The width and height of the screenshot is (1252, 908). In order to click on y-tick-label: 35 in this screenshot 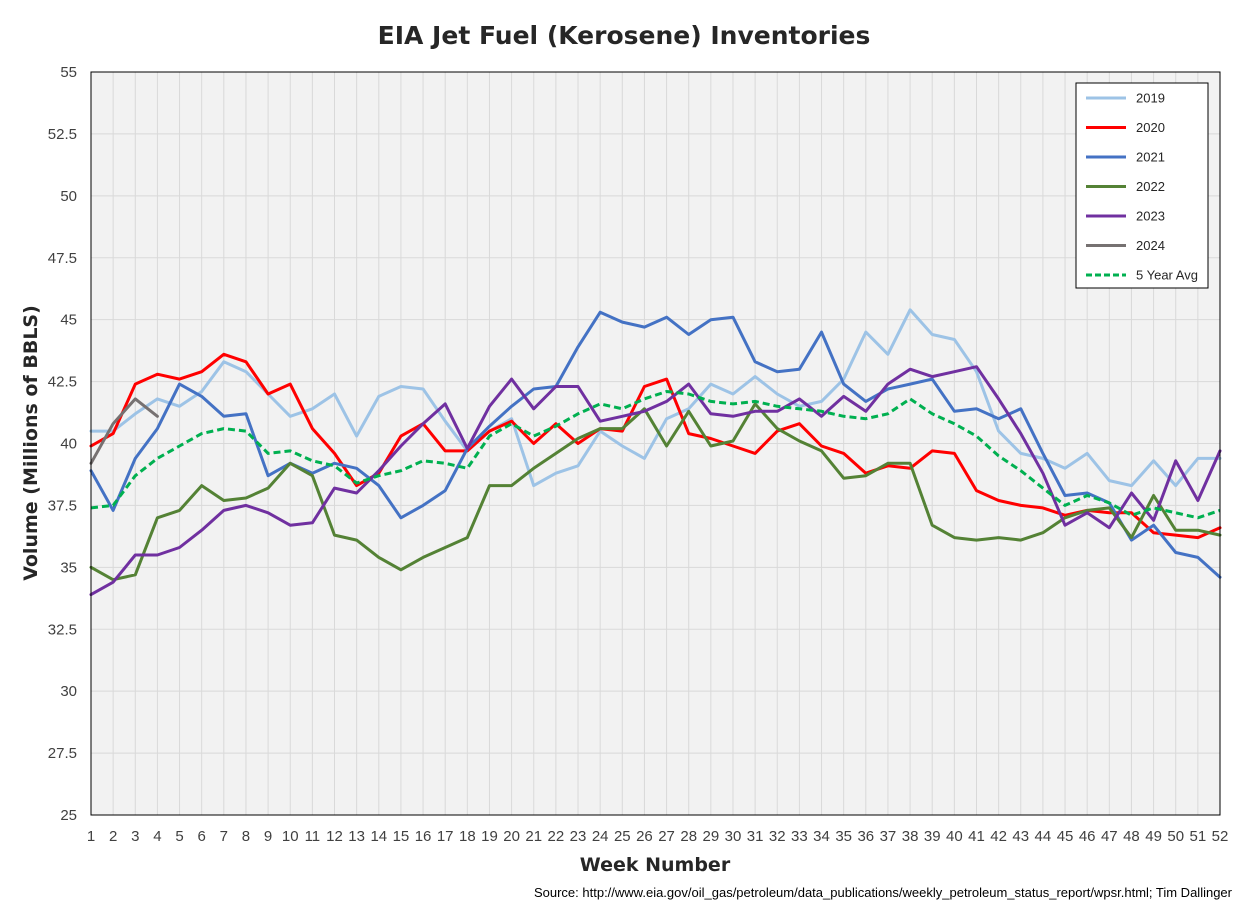, I will do `click(68, 567)`.